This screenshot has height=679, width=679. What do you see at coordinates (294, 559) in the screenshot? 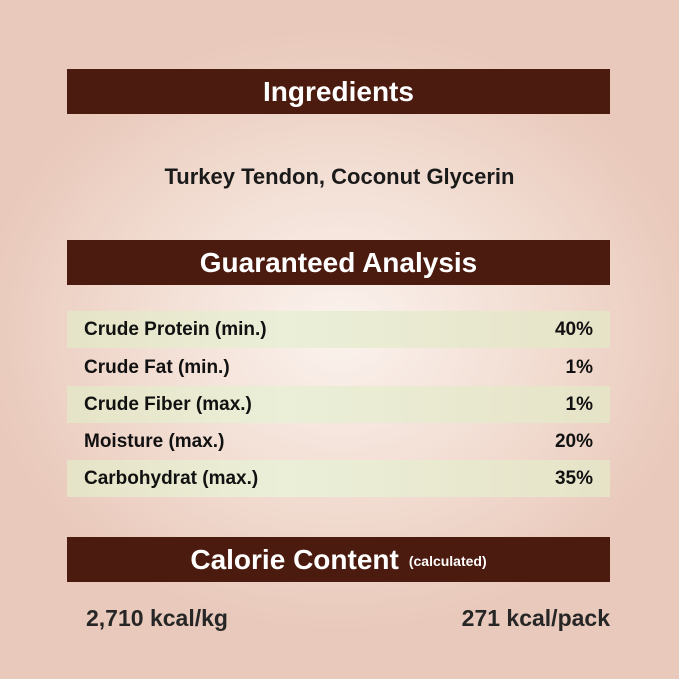
I see `calorie-title: Calorie Content` at bounding box center [294, 559].